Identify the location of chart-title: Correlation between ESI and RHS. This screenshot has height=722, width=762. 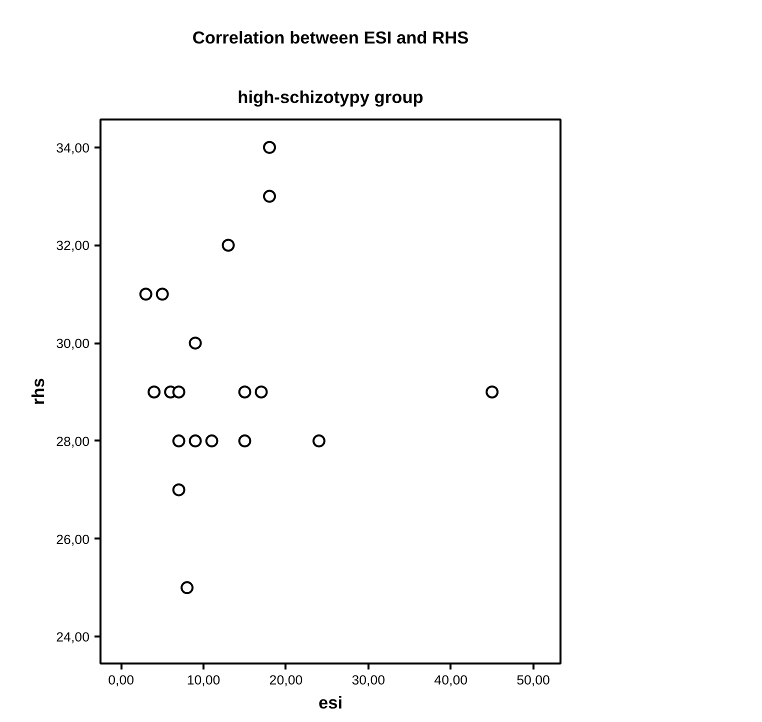
(330, 38).